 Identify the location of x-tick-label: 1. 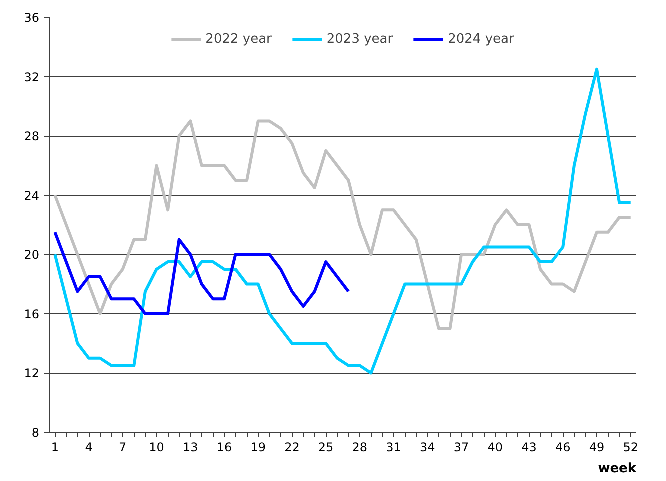
(55, 447).